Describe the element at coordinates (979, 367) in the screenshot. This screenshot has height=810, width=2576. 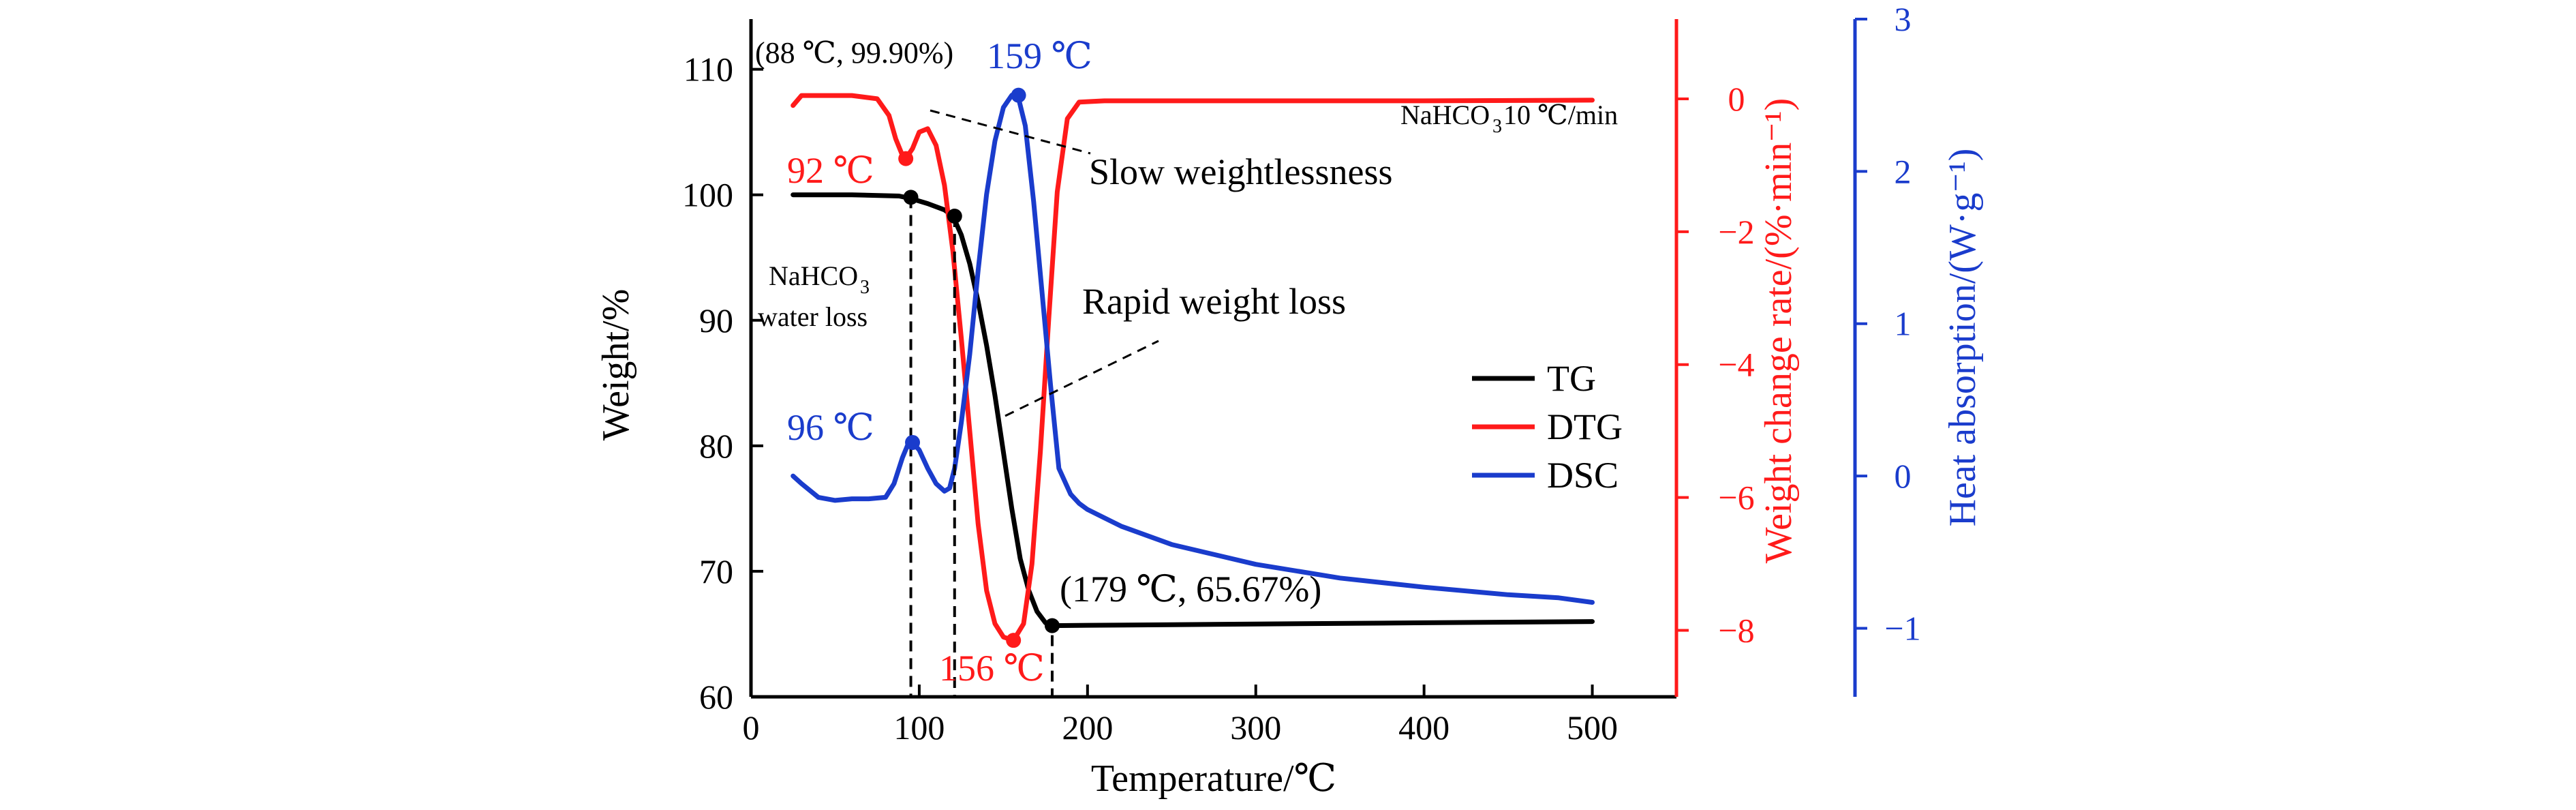
I see `marker-points` at that location.